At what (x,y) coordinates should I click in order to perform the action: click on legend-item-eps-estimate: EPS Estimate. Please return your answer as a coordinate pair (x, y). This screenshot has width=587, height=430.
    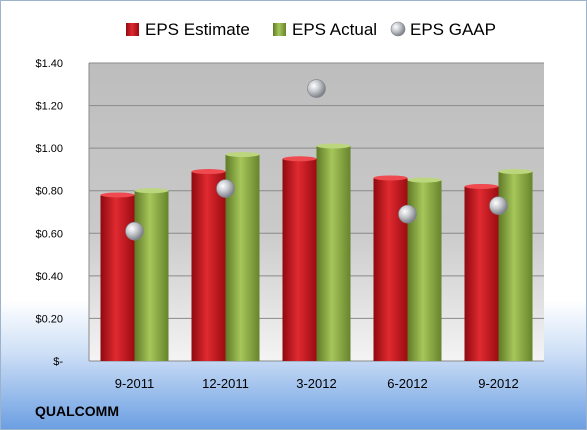
    Looking at the image, I should click on (188, 29).